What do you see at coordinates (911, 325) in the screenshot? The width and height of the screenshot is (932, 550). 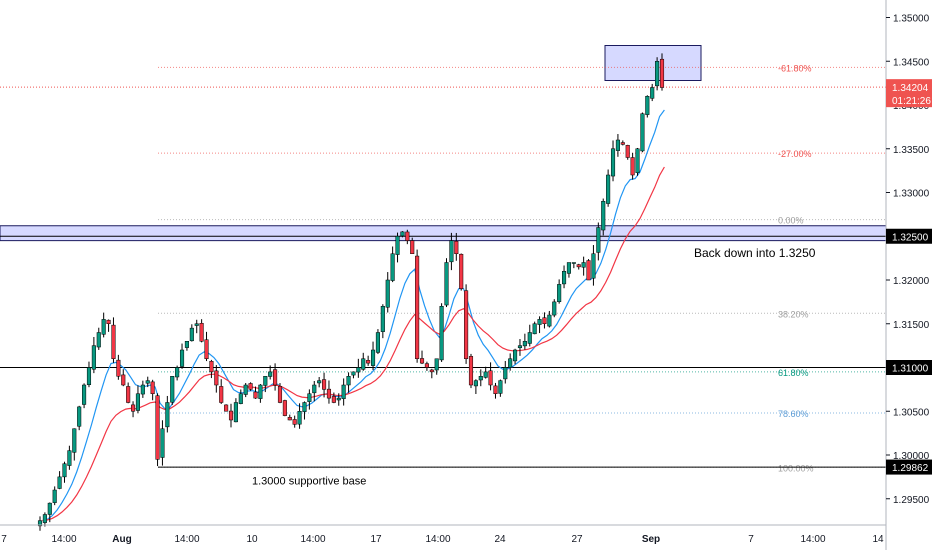 I see `price-tick-label: 1.31500` at bounding box center [911, 325].